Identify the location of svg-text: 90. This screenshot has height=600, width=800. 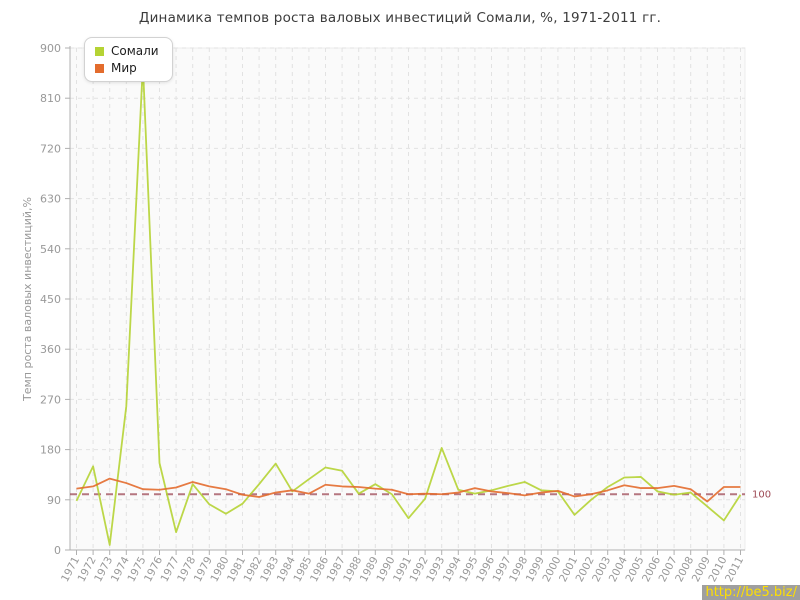
(54, 500).